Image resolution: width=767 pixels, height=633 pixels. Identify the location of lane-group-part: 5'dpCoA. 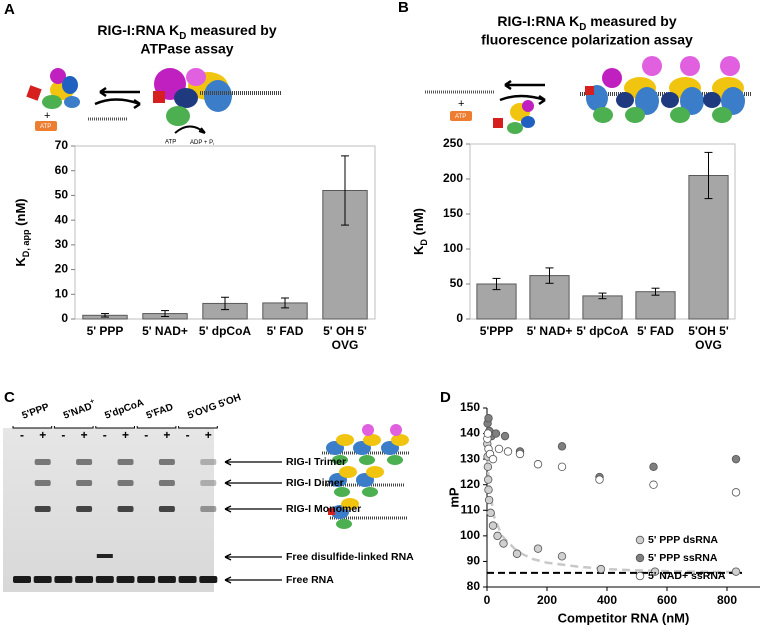
(124, 409).